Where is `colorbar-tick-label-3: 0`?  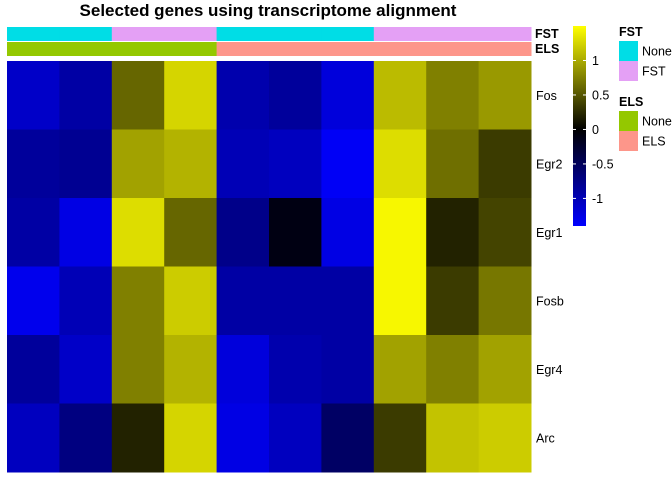 colorbar-tick-label-3: 0 is located at coordinates (595, 130).